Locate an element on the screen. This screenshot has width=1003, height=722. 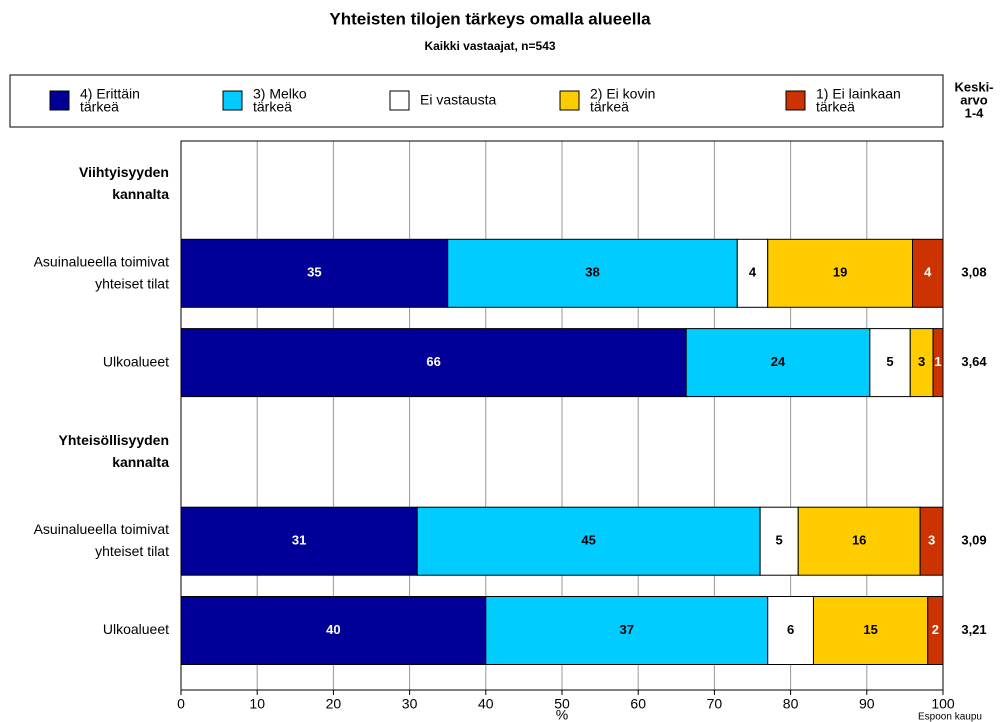
data-label: 37 is located at coordinates (627, 629).